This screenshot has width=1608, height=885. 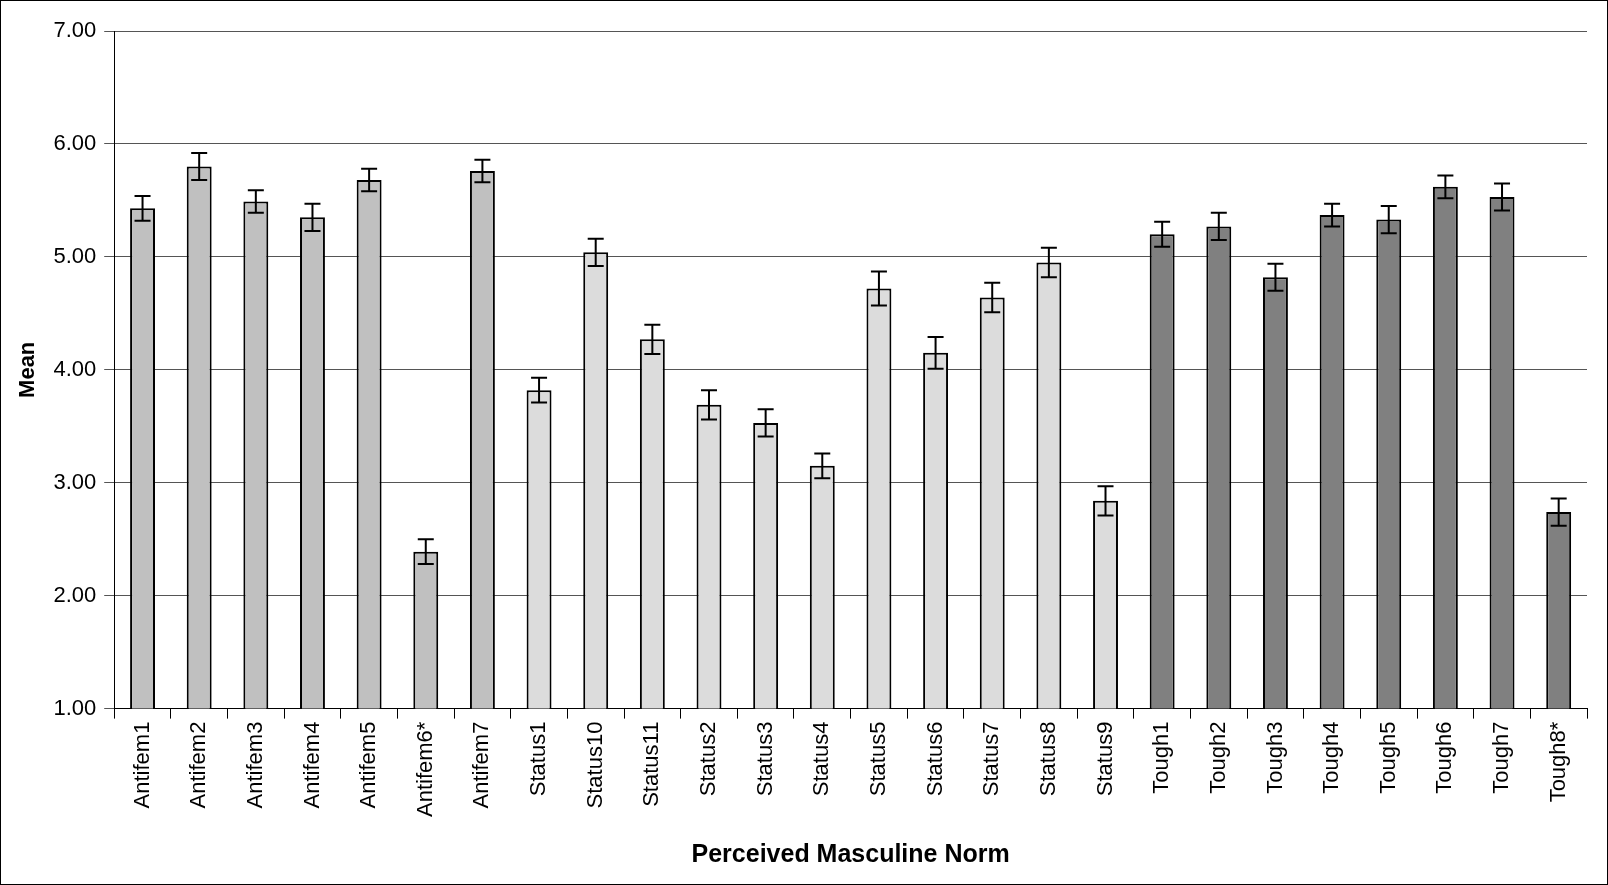 I want to click on x-tick-label: Tough8*, so click(x=1557, y=762).